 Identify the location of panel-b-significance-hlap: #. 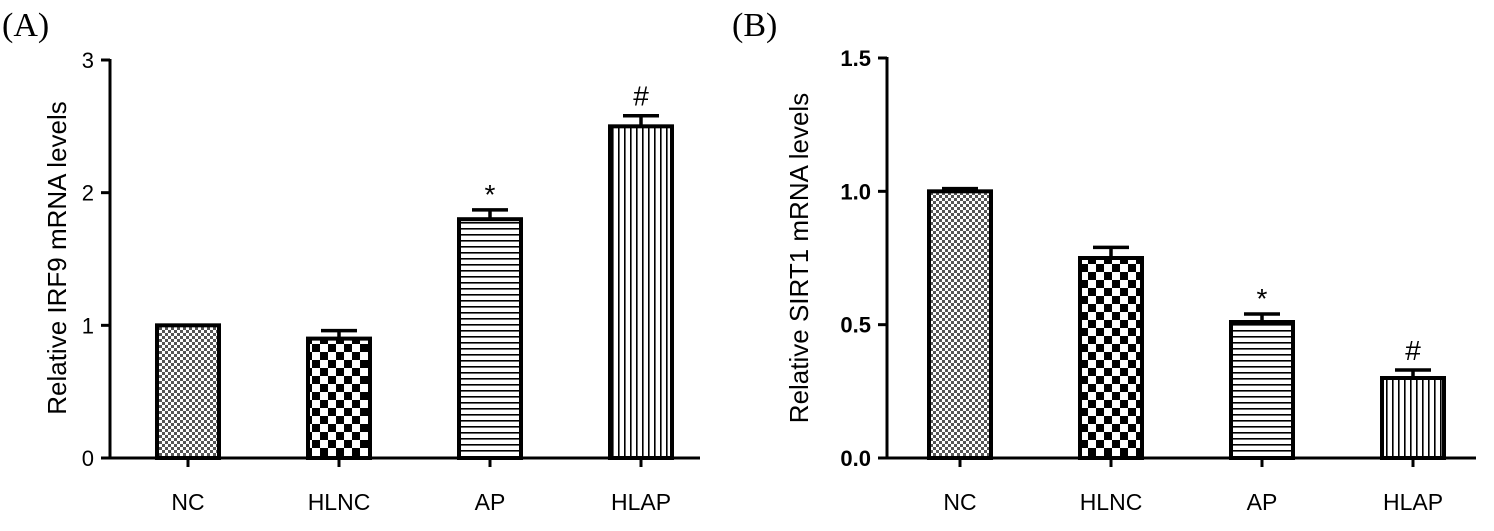
(1413, 350).